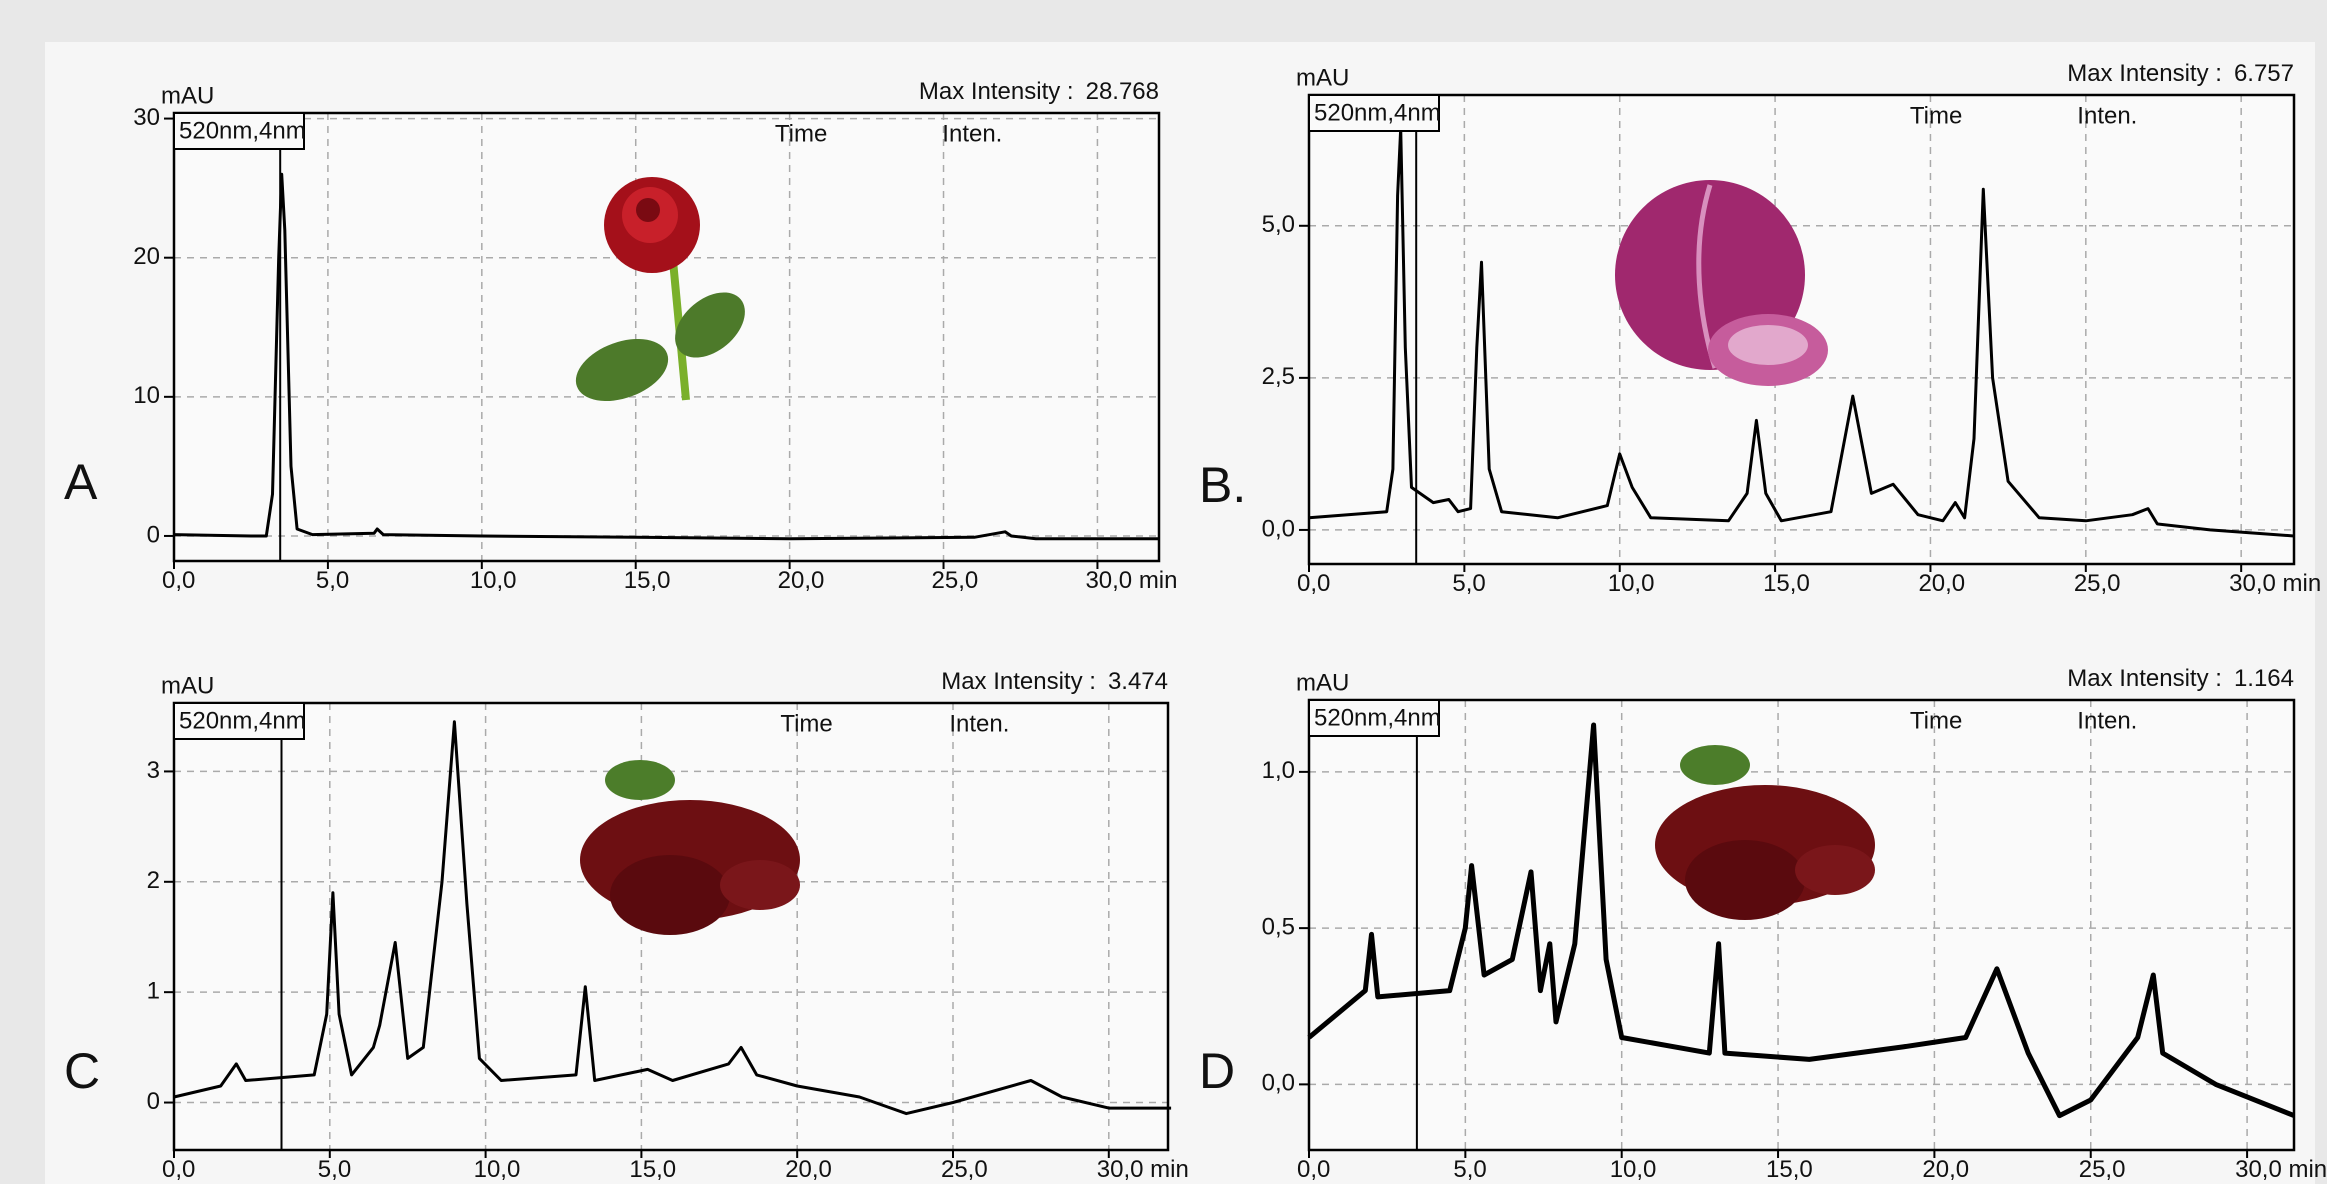  I want to click on max-intensity: Max Intensity : 6.757, so click(2180, 73).